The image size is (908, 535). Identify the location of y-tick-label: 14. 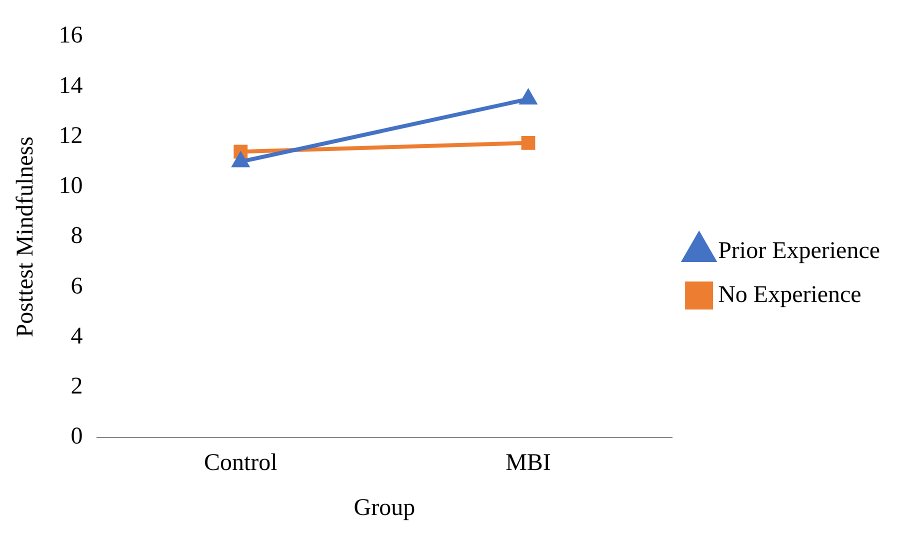
(70, 85).